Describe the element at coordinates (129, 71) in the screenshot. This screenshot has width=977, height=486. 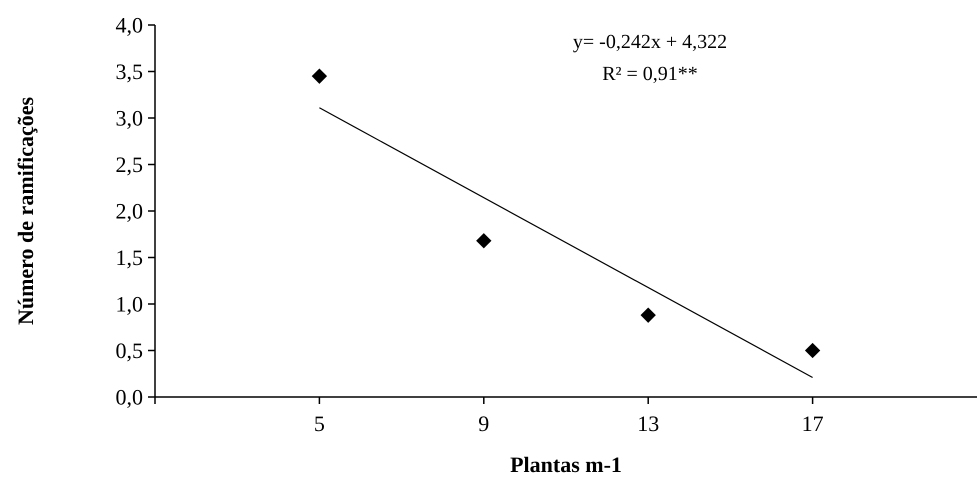
I see `y-tick-label: 3,5` at that location.